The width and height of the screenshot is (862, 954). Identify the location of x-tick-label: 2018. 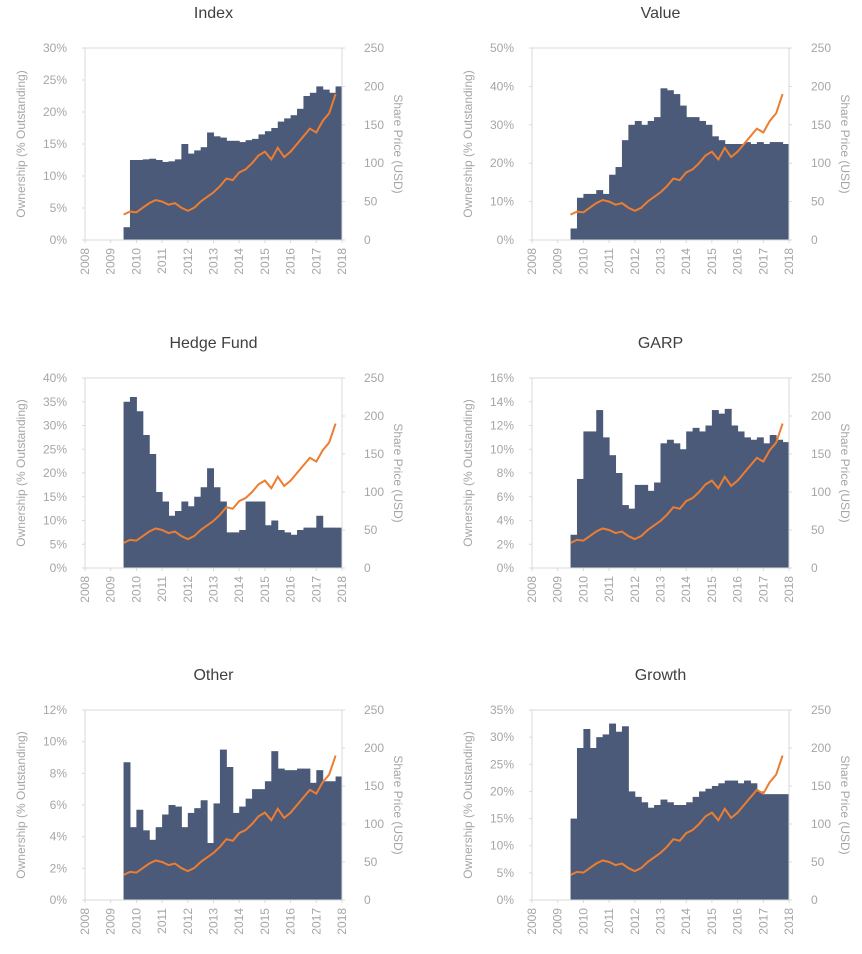
(342, 261).